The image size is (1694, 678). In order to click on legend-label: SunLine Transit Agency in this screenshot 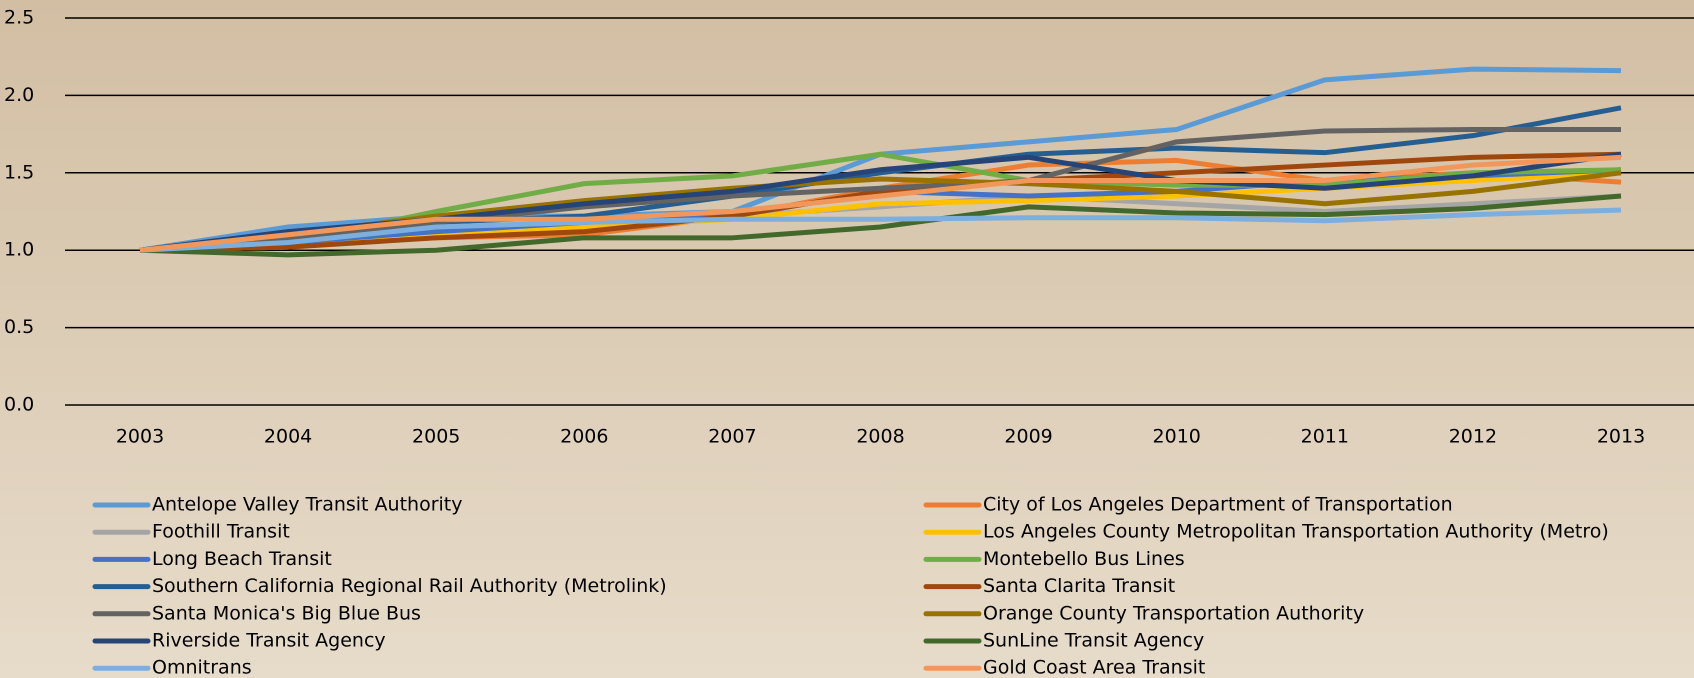, I will do `click(1093, 641)`.